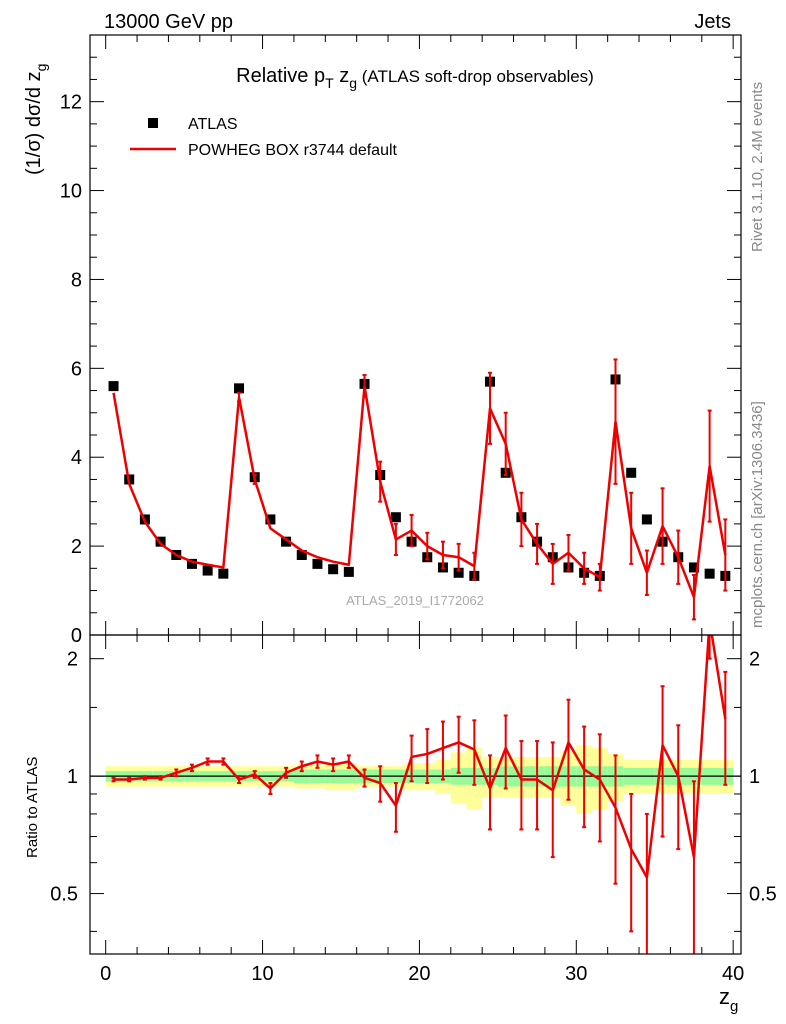 This screenshot has height=1024, width=786. Describe the element at coordinates (728, 999) in the screenshot. I see `x-axis-label: zg` at that location.